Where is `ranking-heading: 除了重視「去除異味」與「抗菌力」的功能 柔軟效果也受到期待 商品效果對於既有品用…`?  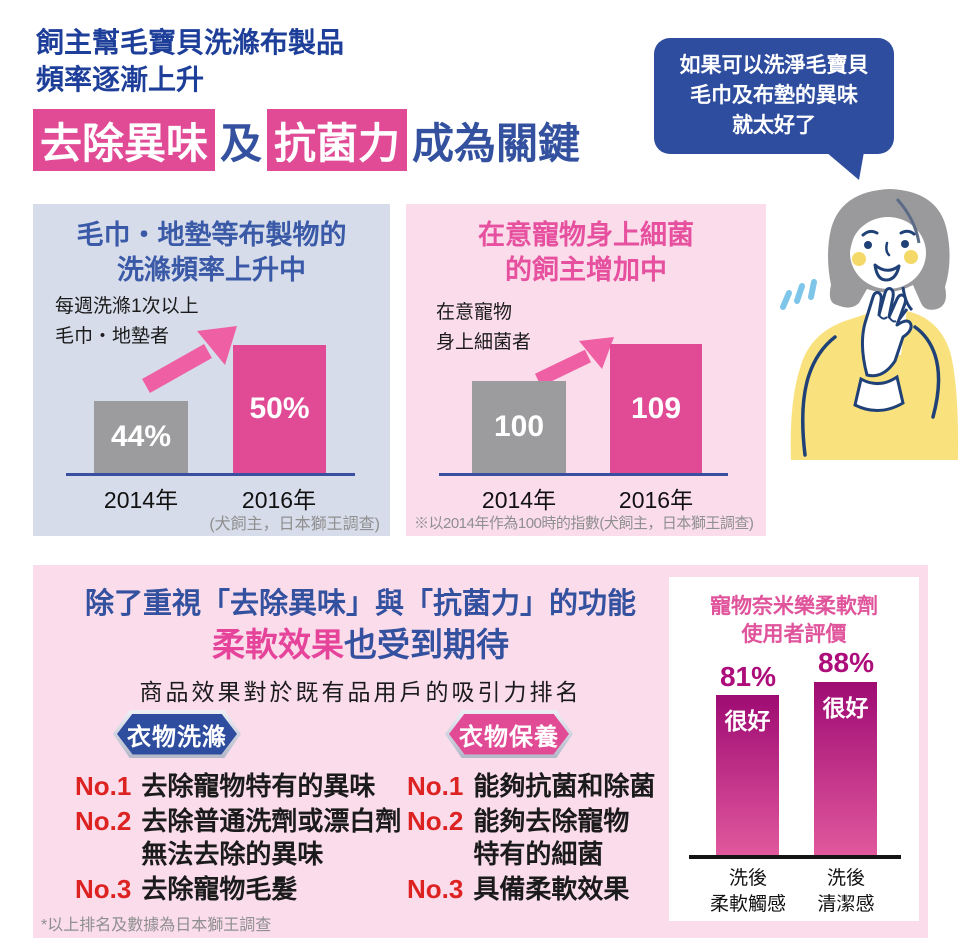 ranking-heading: 除了重視「去除異味」與「抗菌力」的功能 柔軟效果也受到期待 商品效果對於既有品用… is located at coordinates (360, 646).